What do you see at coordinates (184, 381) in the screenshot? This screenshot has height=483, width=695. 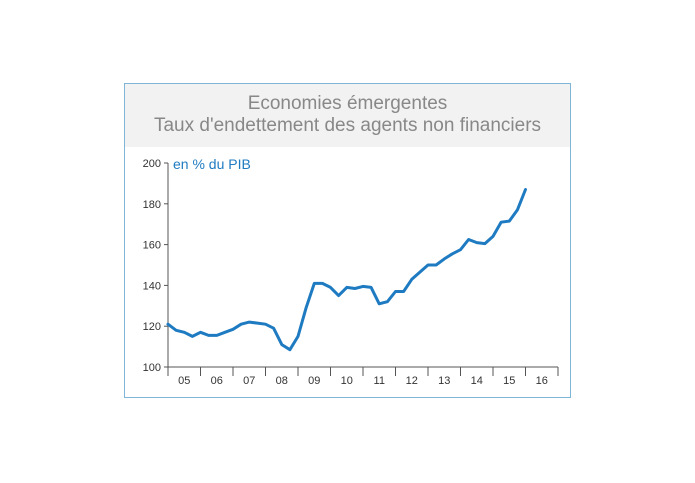 I see `x-tick-label: 05` at bounding box center [184, 381].